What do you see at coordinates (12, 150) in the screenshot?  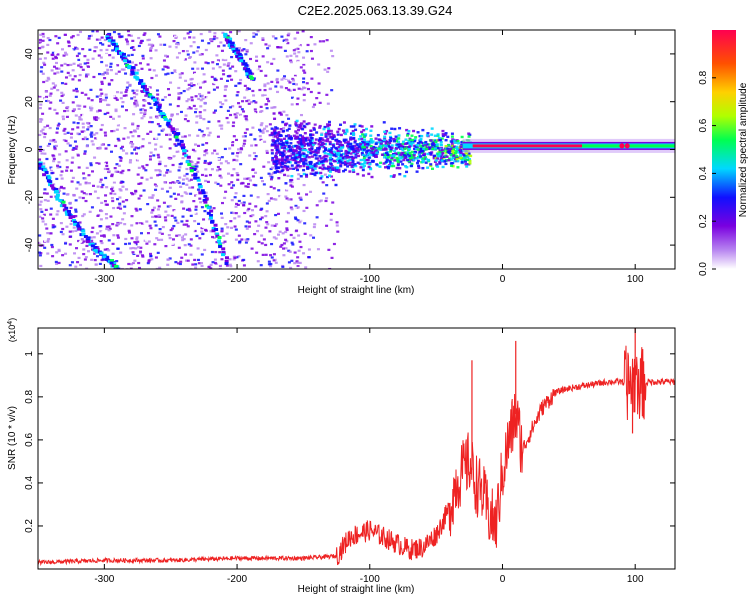 I see `spectrogram-y-label: Frequency (Hz)` at bounding box center [12, 150].